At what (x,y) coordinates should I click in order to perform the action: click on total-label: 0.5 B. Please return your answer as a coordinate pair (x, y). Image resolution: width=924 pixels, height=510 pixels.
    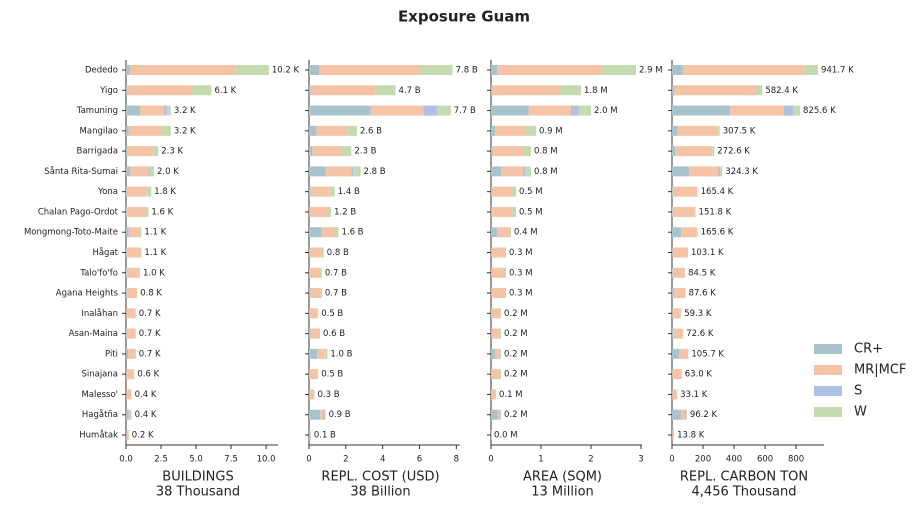
    Looking at the image, I should click on (332, 314).